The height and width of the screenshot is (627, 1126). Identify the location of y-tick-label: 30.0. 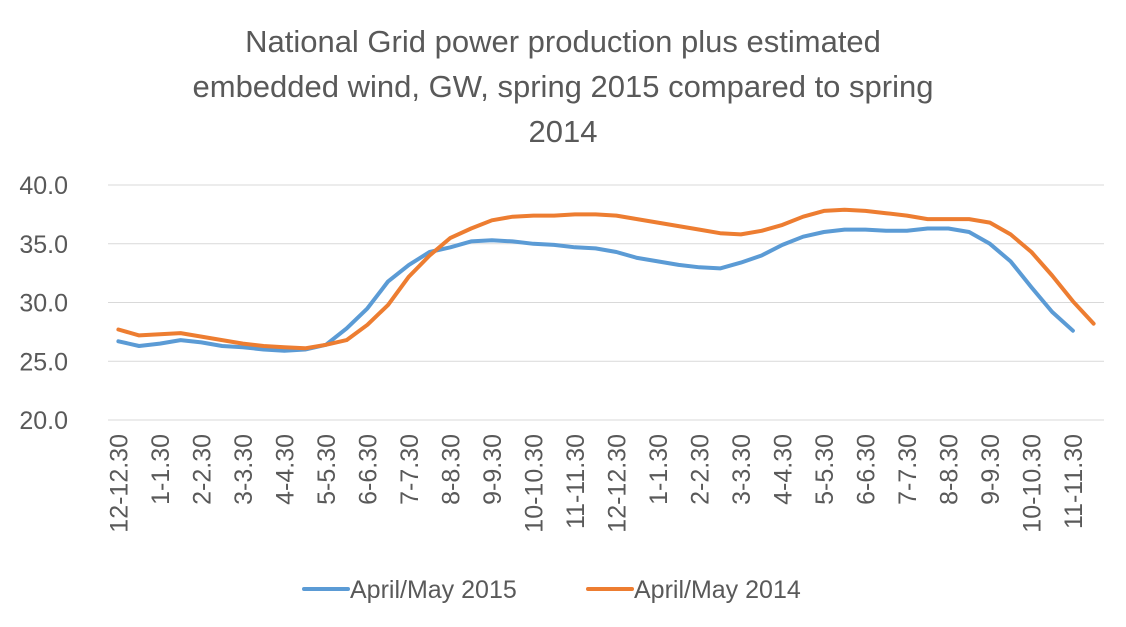
(43, 304).